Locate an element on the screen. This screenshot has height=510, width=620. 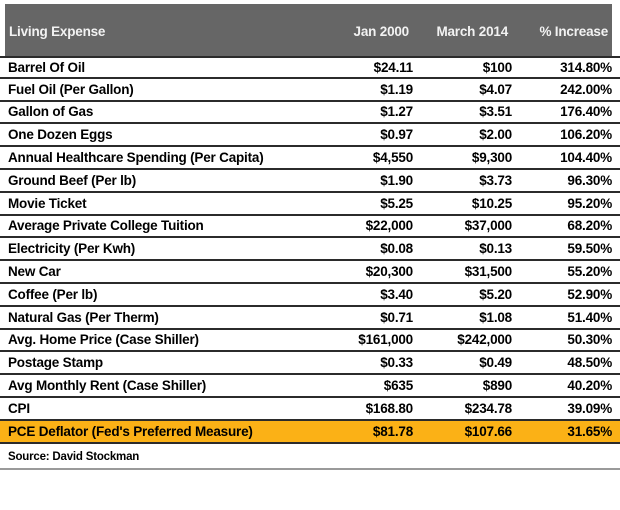
percent-increase-cell: 314.80% is located at coordinates (586, 67).